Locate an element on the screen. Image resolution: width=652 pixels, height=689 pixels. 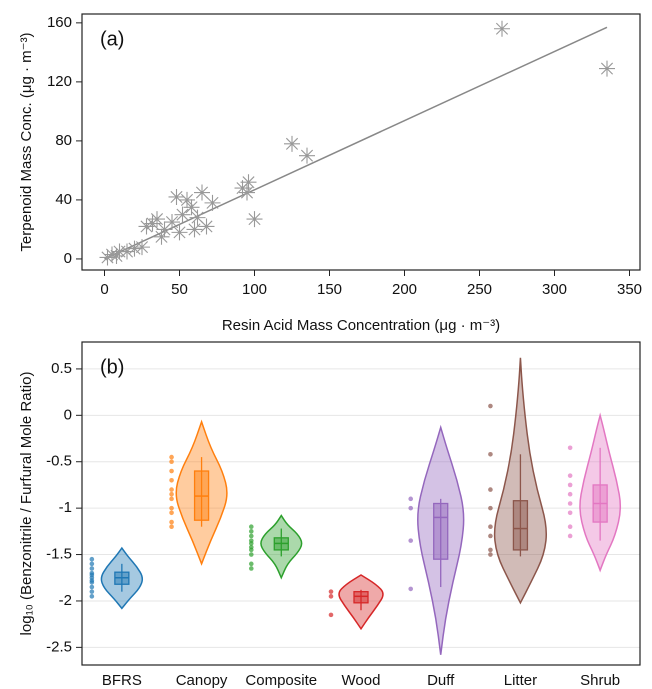
x-tick-label: 0 is located at coordinates (104, 289).